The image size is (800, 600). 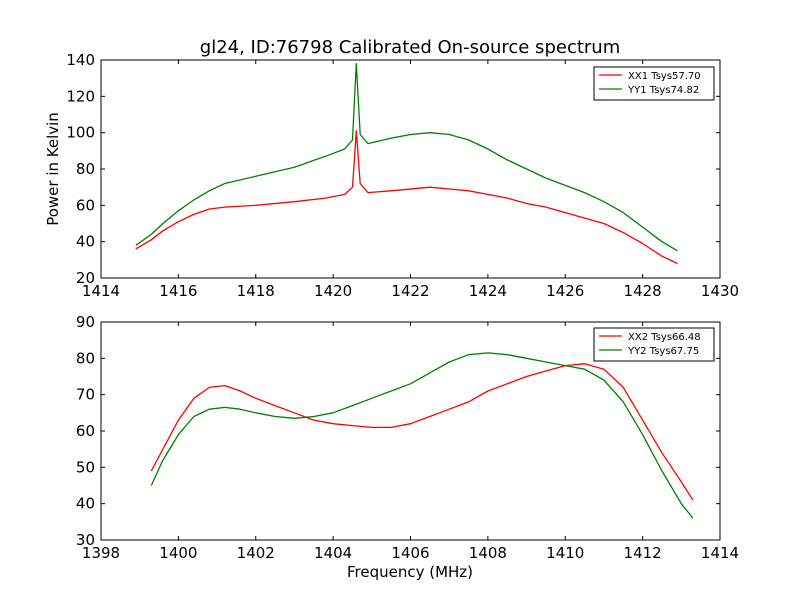 What do you see at coordinates (178, 291) in the screenshot?
I see `x-tick-label: 1416` at bounding box center [178, 291].